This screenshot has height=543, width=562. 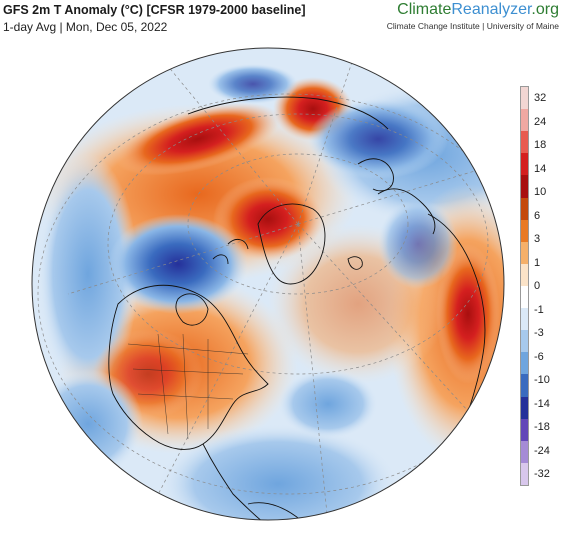 What do you see at coordinates (539, 356) in the screenshot?
I see `colorbar-tick-label: -6` at bounding box center [539, 356].